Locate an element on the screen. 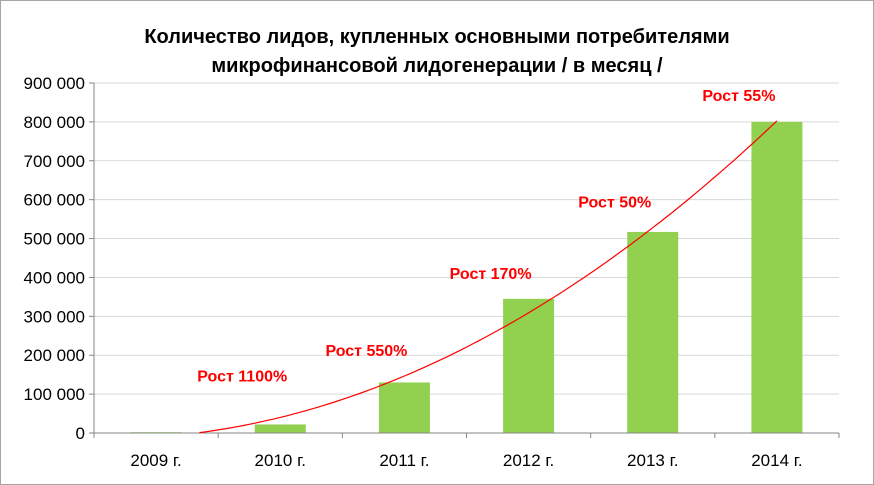  x-tick-label: 2014 г. is located at coordinates (776, 460).